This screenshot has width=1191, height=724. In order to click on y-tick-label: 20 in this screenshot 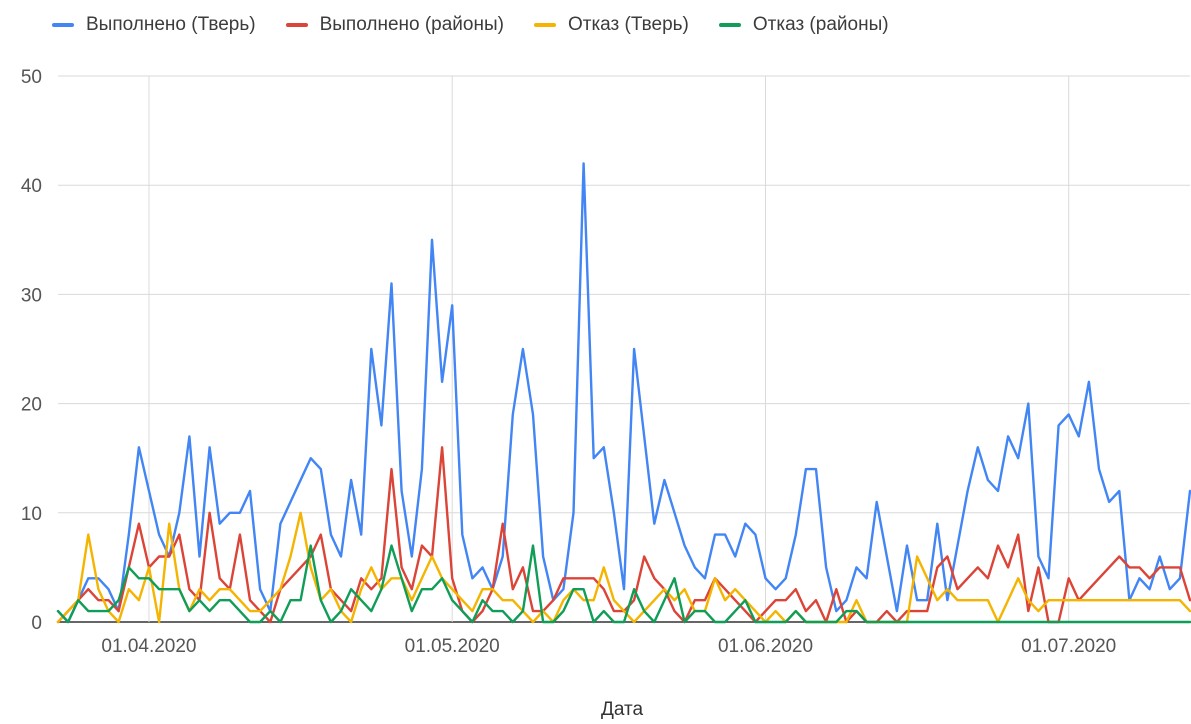, I will do `click(31, 405)`.